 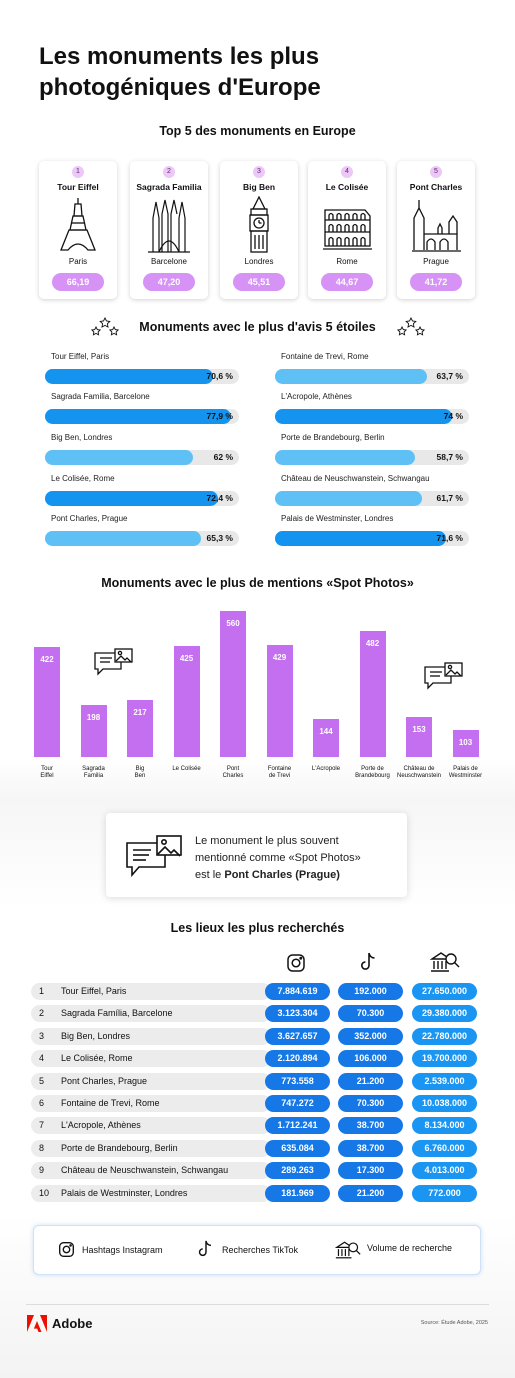 I want to click on monument-city: Barcelone, so click(x=169, y=261).